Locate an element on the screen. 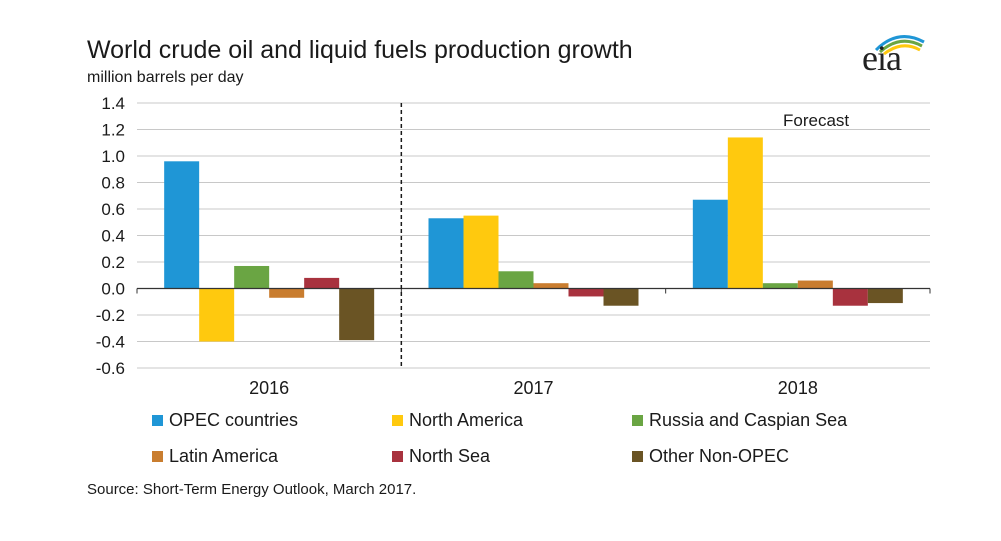 The image size is (1001, 541). y-tick-label: 1.2 is located at coordinates (113, 130).